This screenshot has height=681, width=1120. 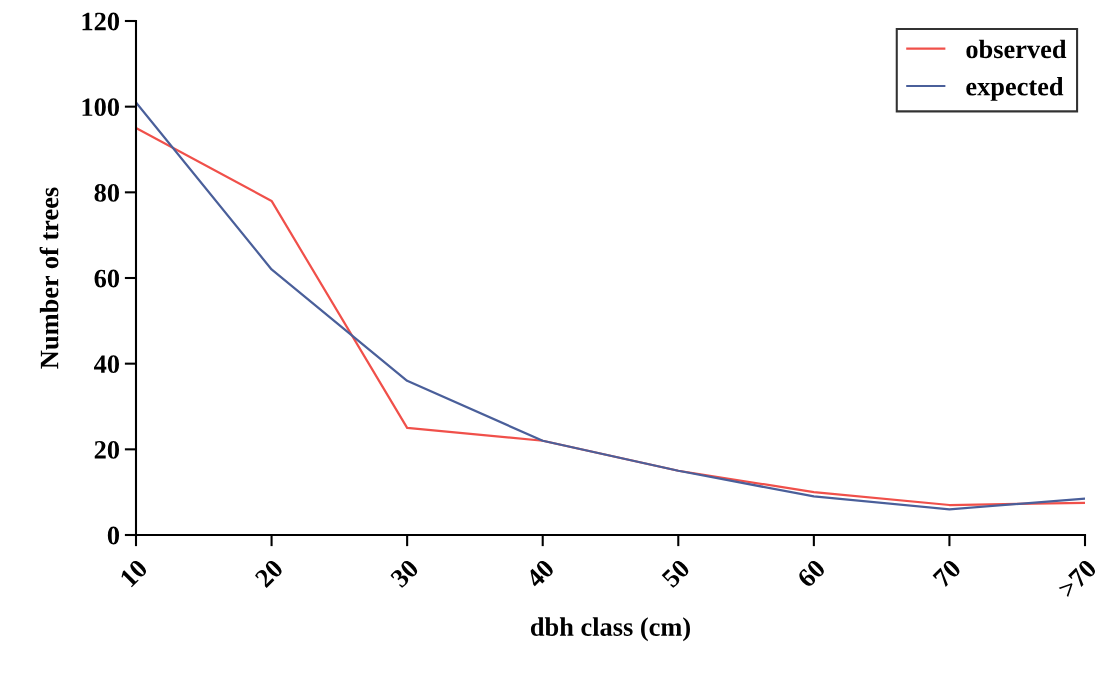 What do you see at coordinates (1015, 88) in the screenshot?
I see `legend-label: expected` at bounding box center [1015, 88].